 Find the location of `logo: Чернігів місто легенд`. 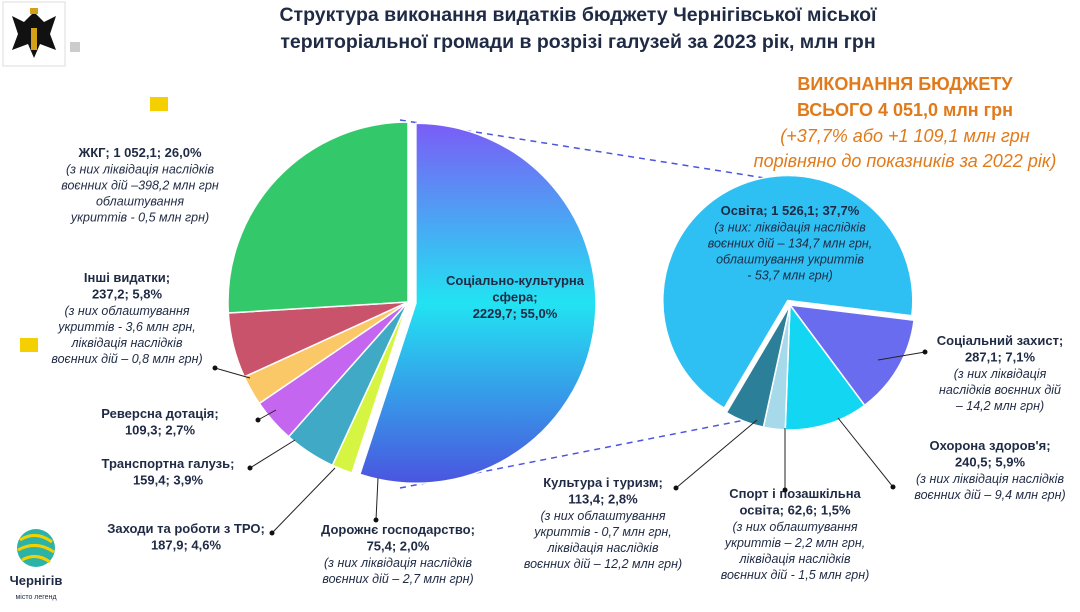

logo: Чернігів місто легенд is located at coordinates (36, 565).